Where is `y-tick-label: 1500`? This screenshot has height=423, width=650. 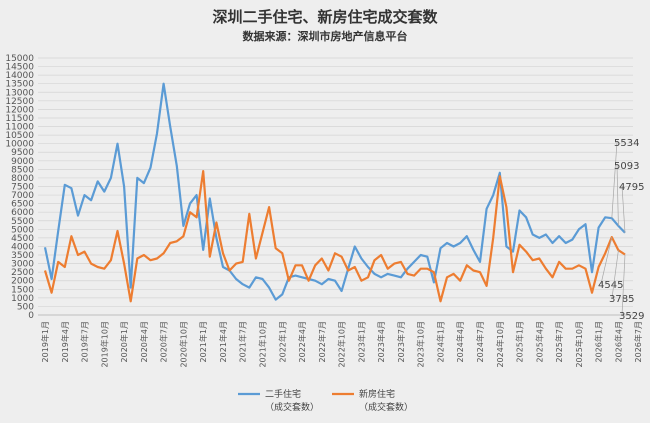 y-tick-label: 1500 is located at coordinates (22, 290).